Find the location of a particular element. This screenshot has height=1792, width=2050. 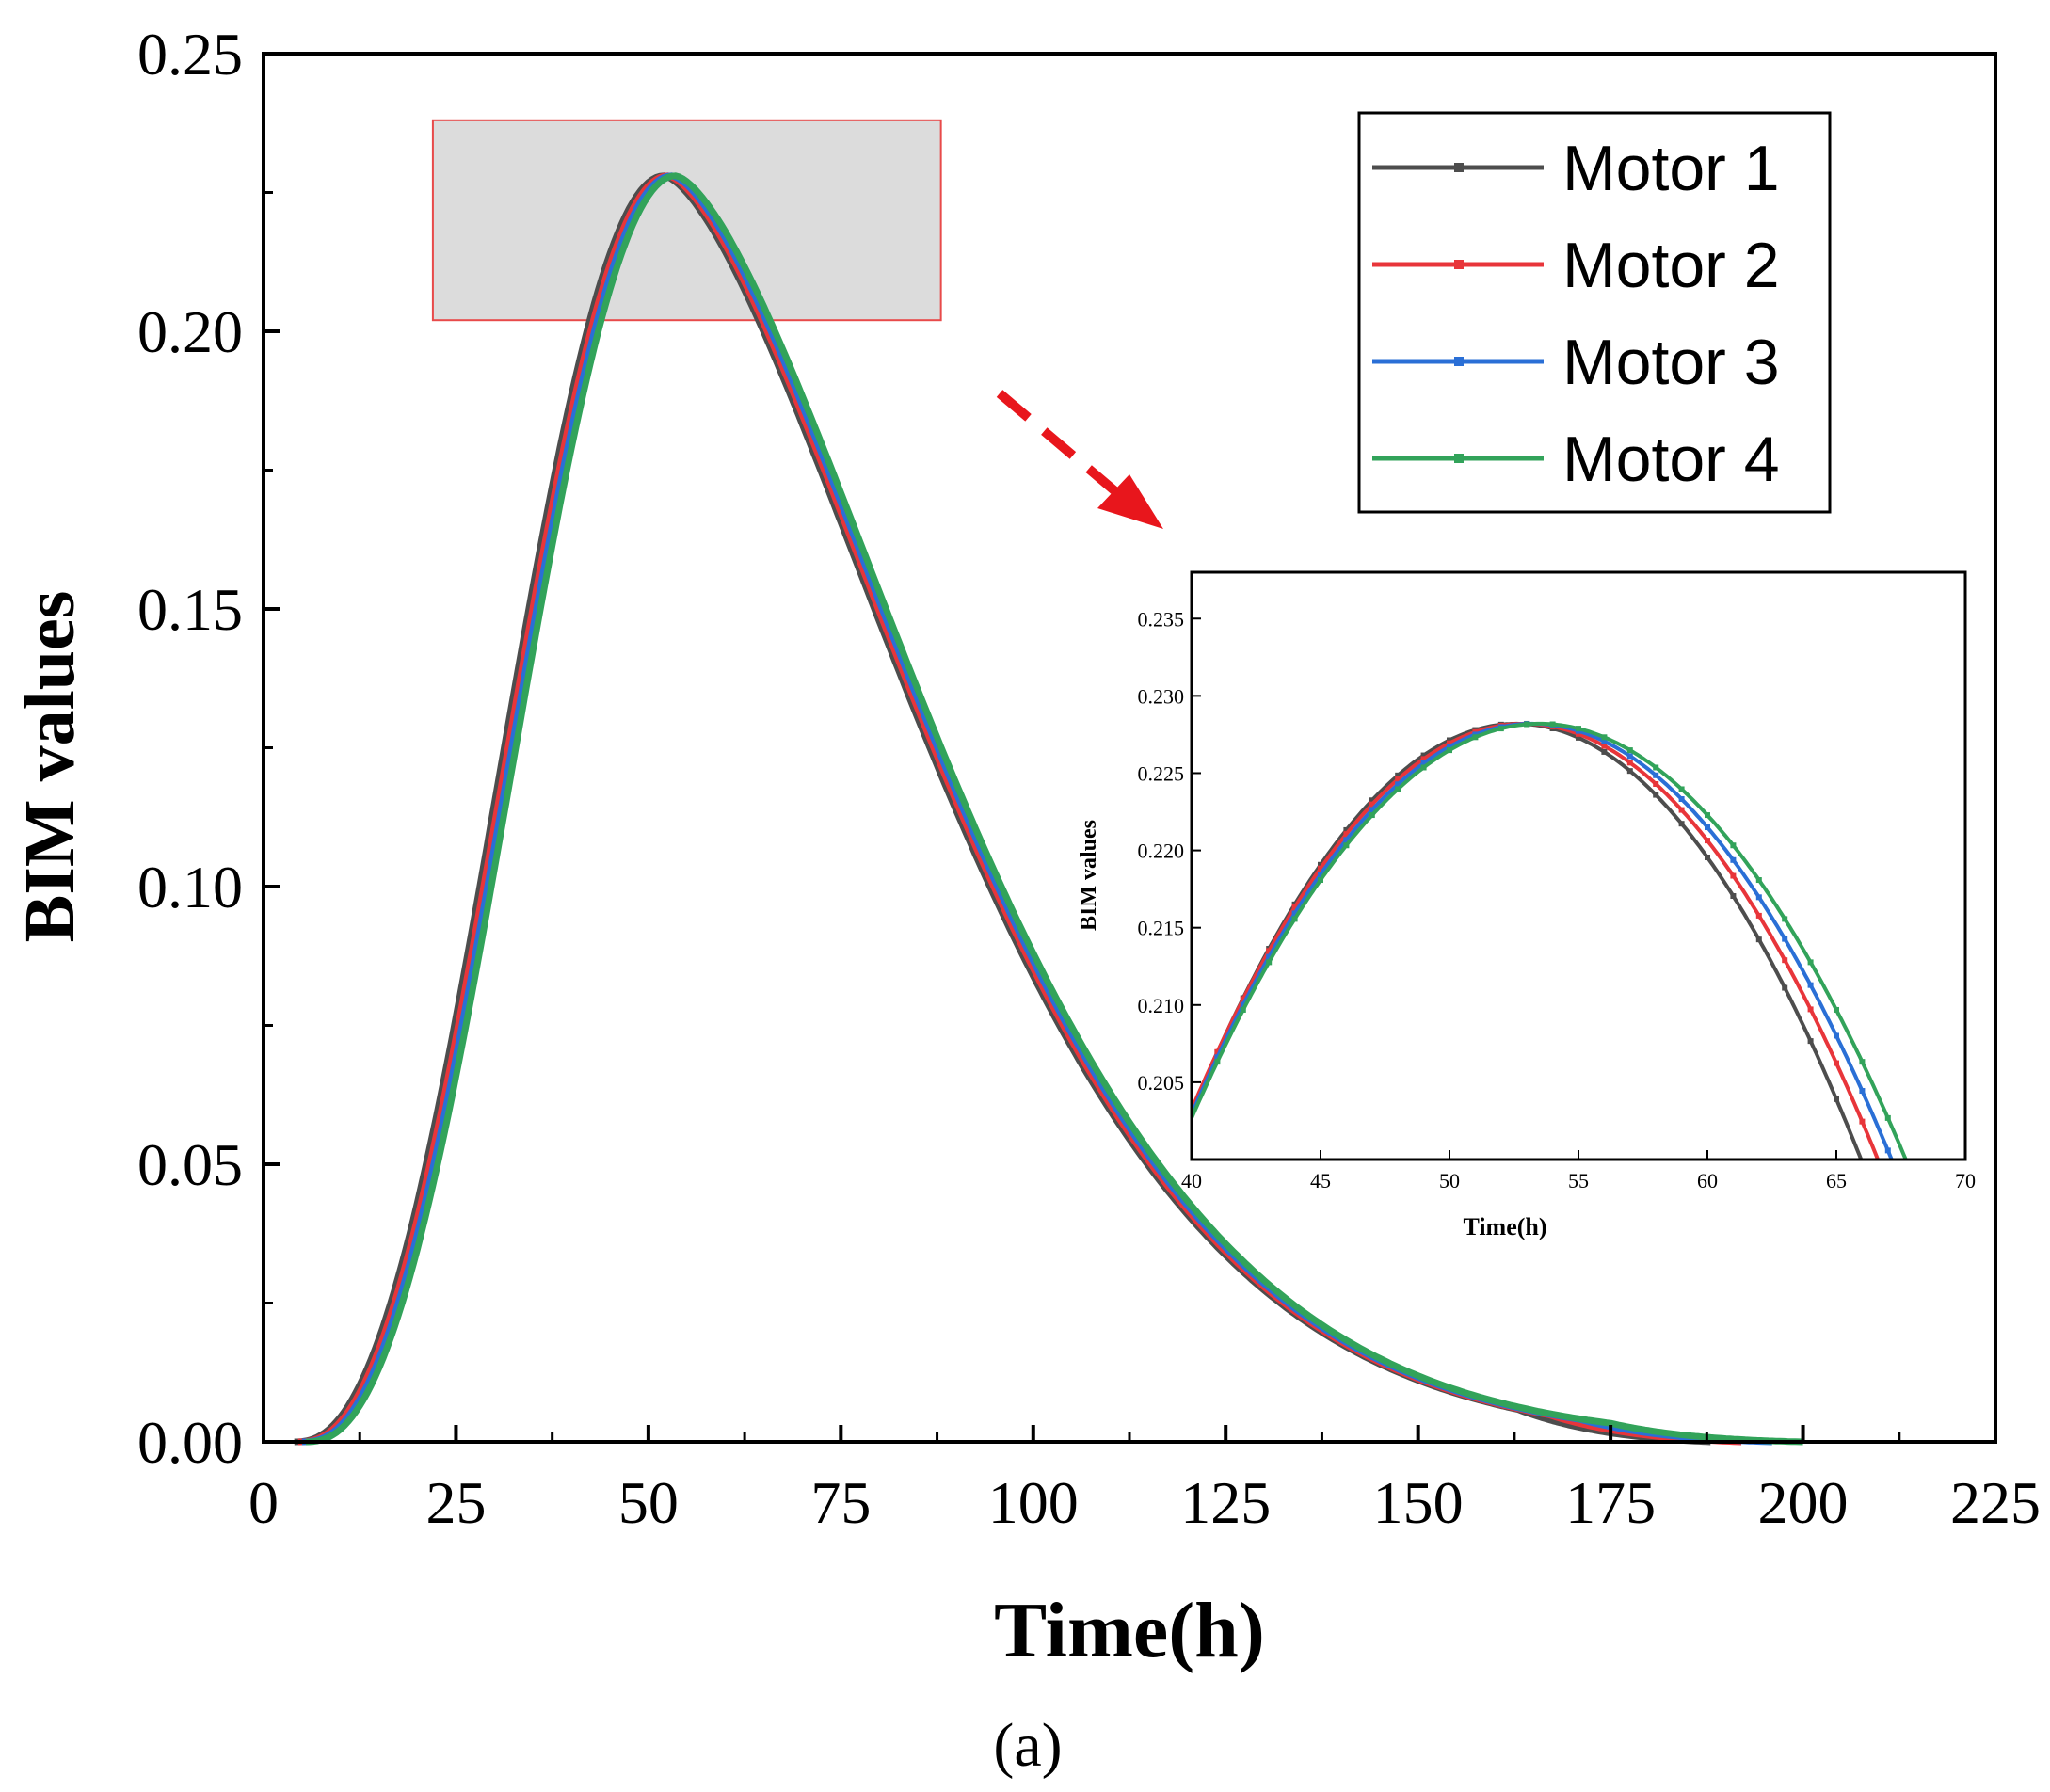

main-y-tick-label: 0.10 is located at coordinates (190, 887).